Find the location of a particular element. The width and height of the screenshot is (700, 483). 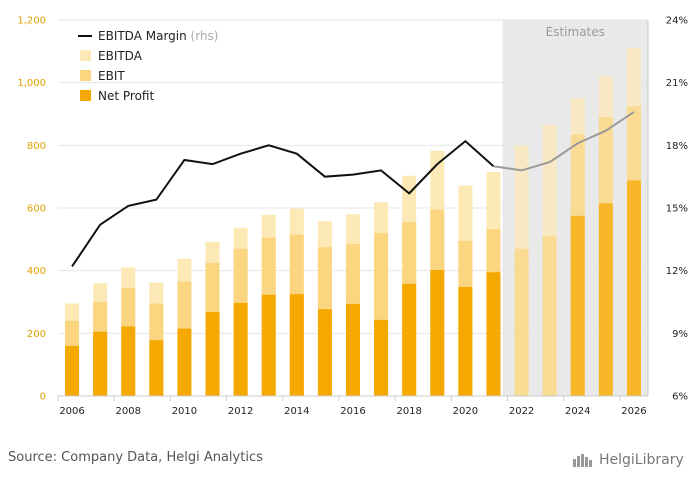

y2-tick-label: 21% is located at coordinates (677, 83).